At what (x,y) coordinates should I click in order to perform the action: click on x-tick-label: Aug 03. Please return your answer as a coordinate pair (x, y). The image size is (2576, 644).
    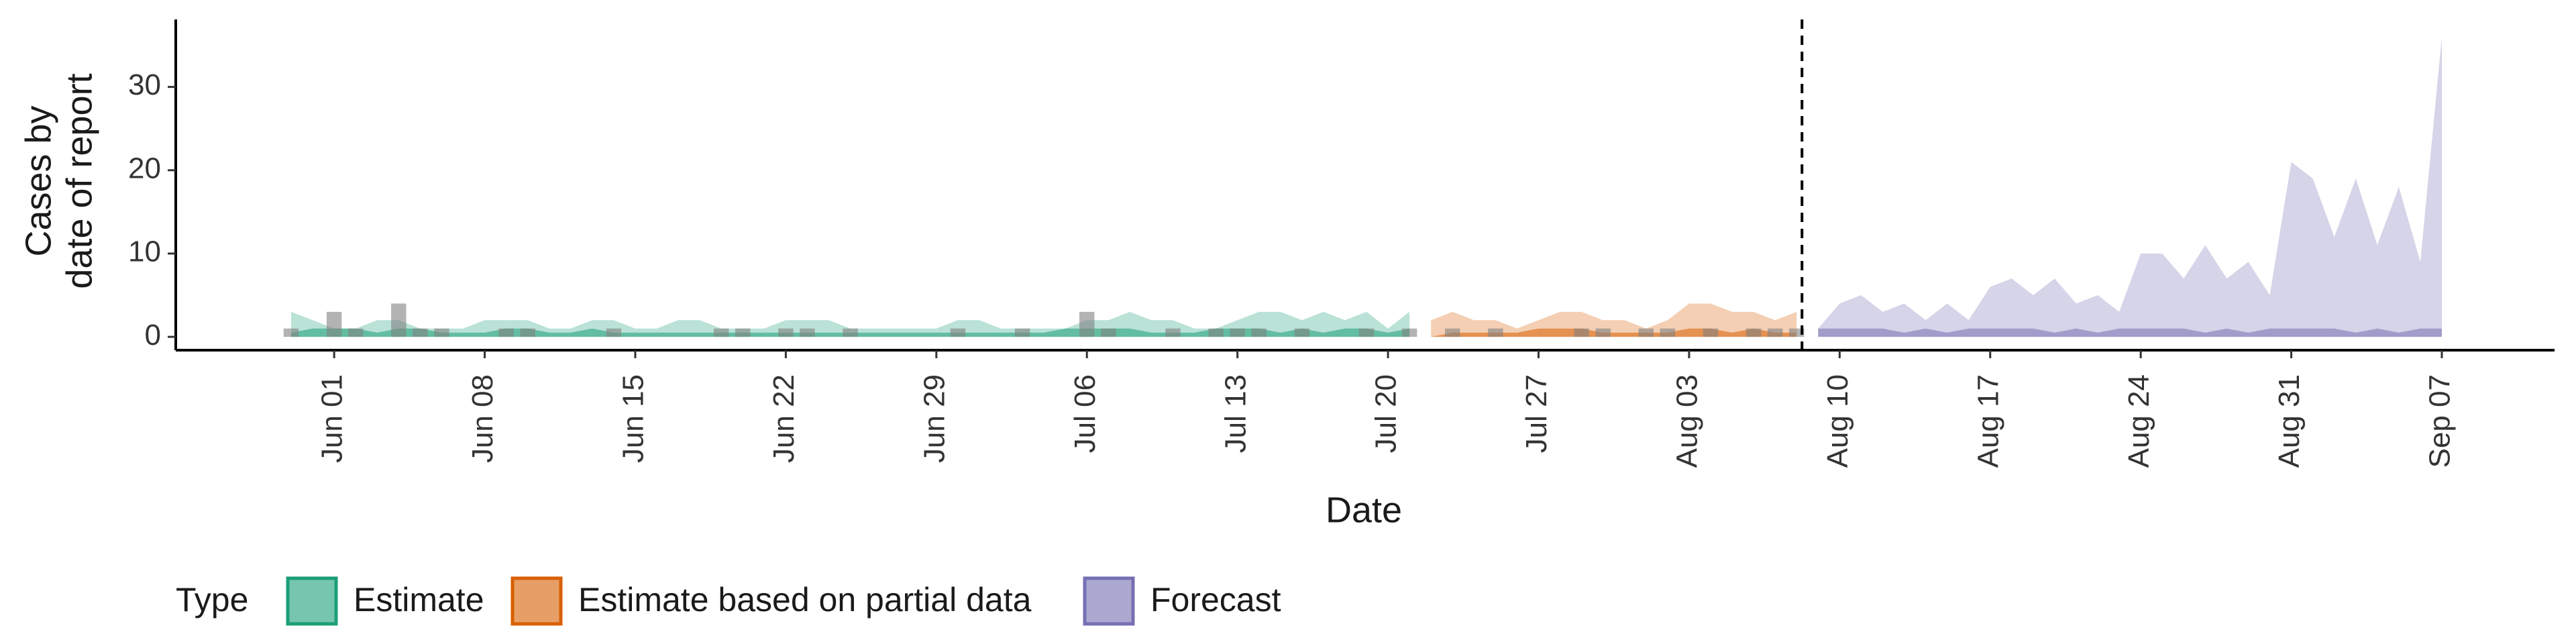
    Looking at the image, I should click on (1687, 421).